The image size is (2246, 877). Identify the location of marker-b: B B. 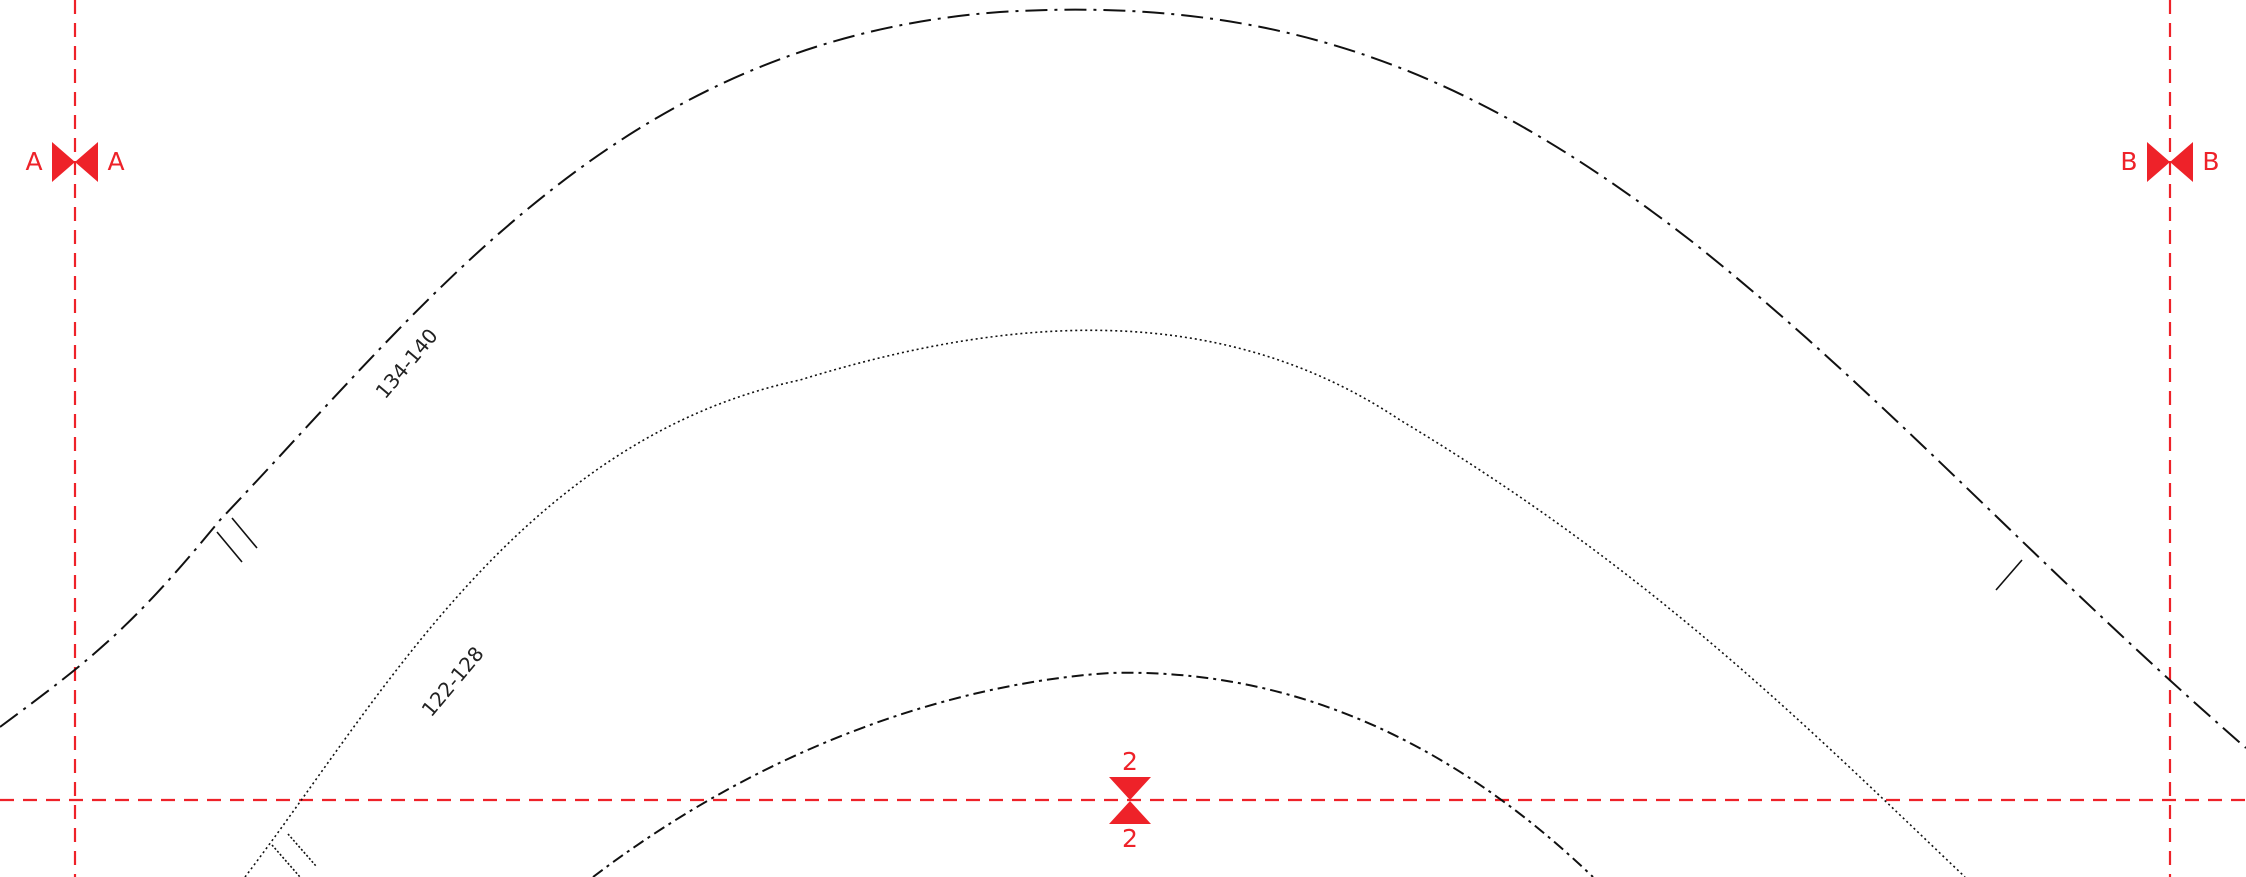
(2170, 162).